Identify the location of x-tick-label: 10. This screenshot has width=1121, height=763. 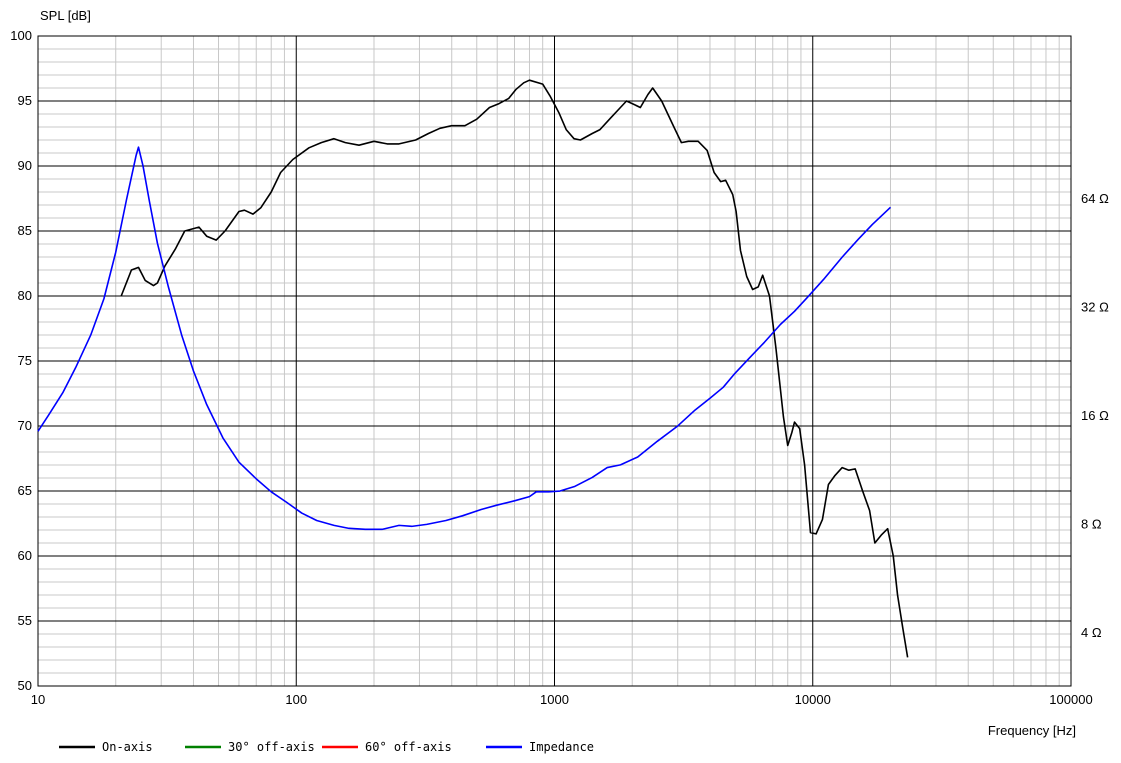
(38, 699).